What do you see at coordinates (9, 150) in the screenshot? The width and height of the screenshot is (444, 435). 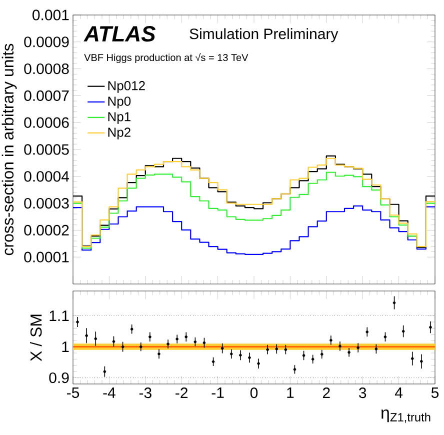 I see `y-axis-title: cross-section in arbitrary units` at bounding box center [9, 150].